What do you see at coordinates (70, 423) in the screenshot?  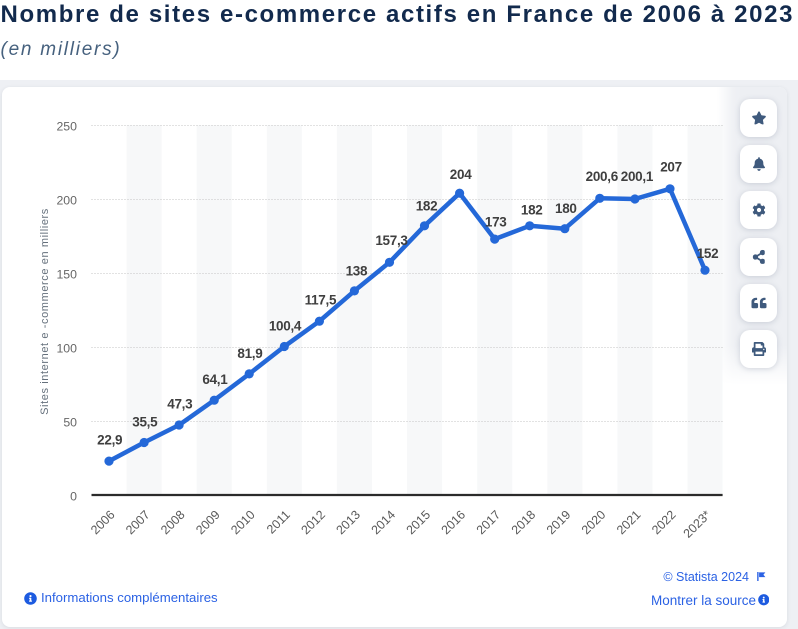 I see `svg-text: 50` at bounding box center [70, 423].